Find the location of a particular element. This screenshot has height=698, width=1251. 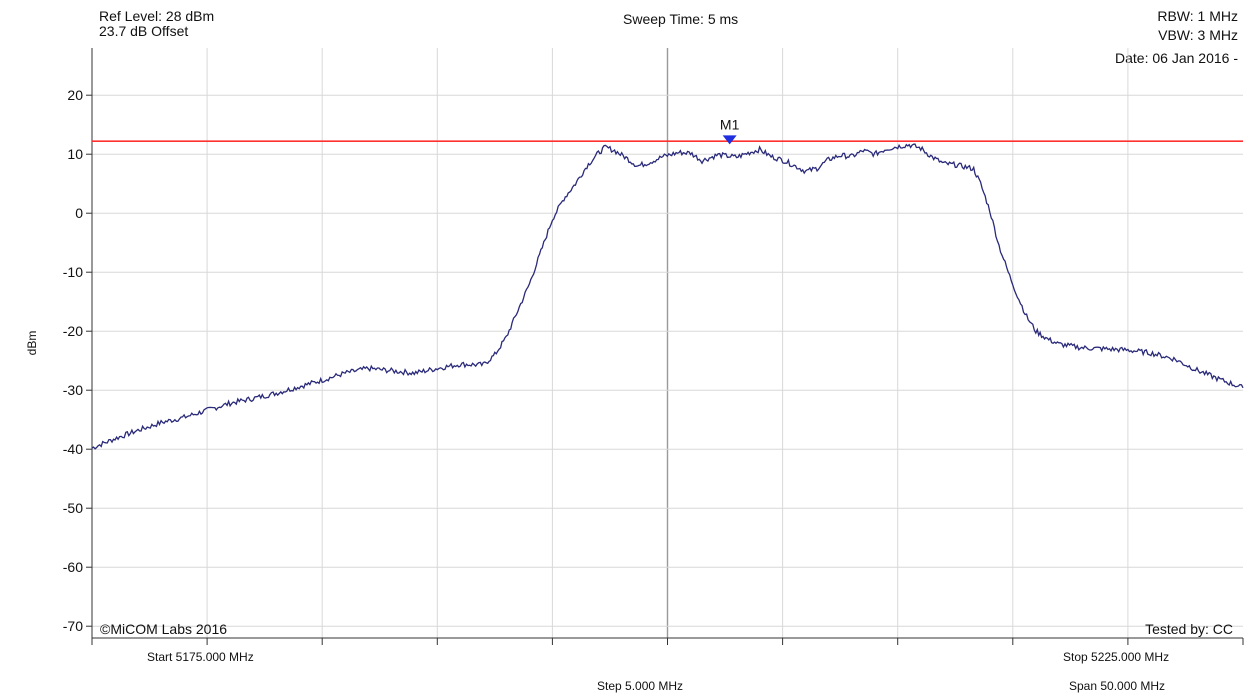

y-tick-label: -70 is located at coordinates (73, 626).